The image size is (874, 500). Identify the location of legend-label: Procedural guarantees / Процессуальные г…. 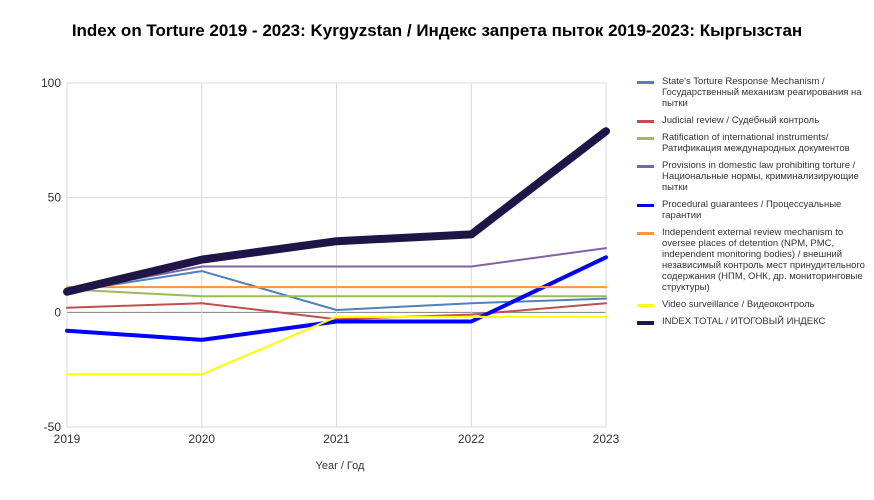
(752, 210).